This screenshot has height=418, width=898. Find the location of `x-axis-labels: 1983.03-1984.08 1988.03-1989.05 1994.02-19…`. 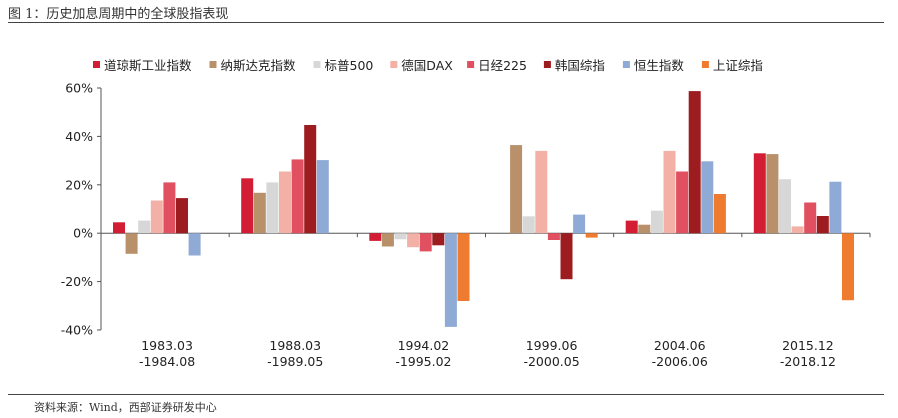

x-axis-labels: 1983.03-1984.08 1988.03-1989.05 1994.02-19… is located at coordinates (487, 353).